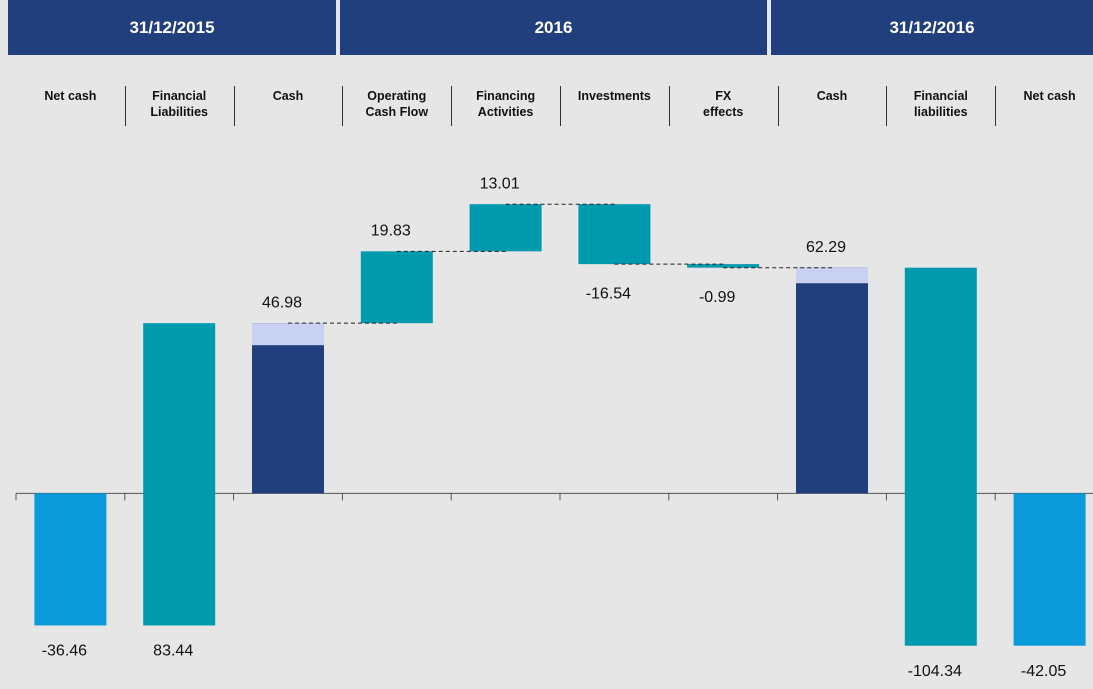  What do you see at coordinates (614, 96) in the screenshot?
I see `column-header: Investments` at bounding box center [614, 96].